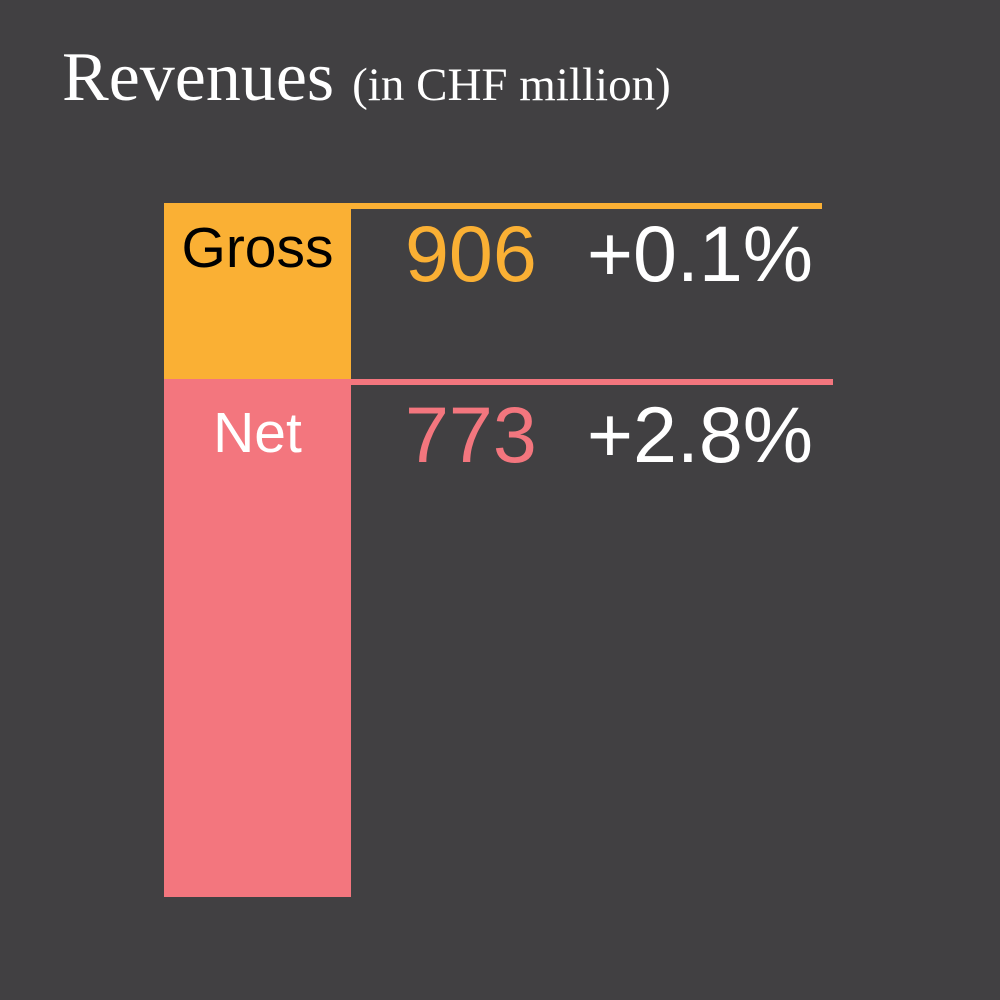  Describe the element at coordinates (700, 434) in the screenshot. I see `net-change-percent: +2.8%` at that location.